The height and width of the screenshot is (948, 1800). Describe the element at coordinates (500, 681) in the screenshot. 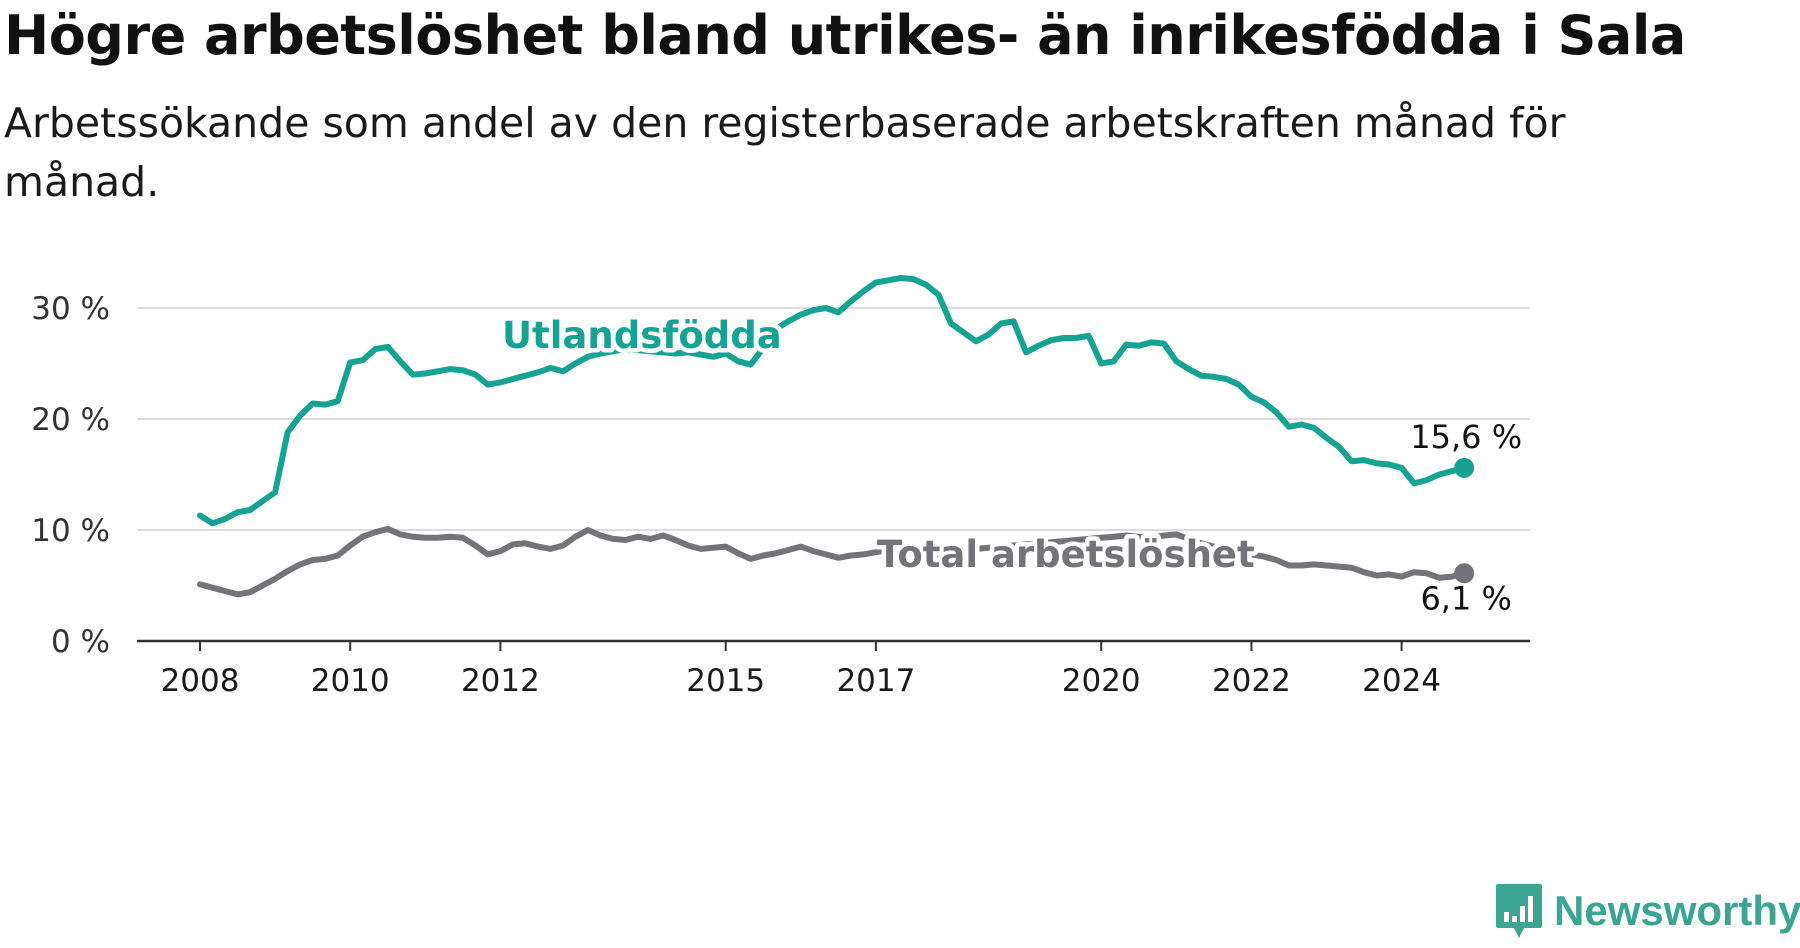

I see `x-tick-label: 2012` at that location.